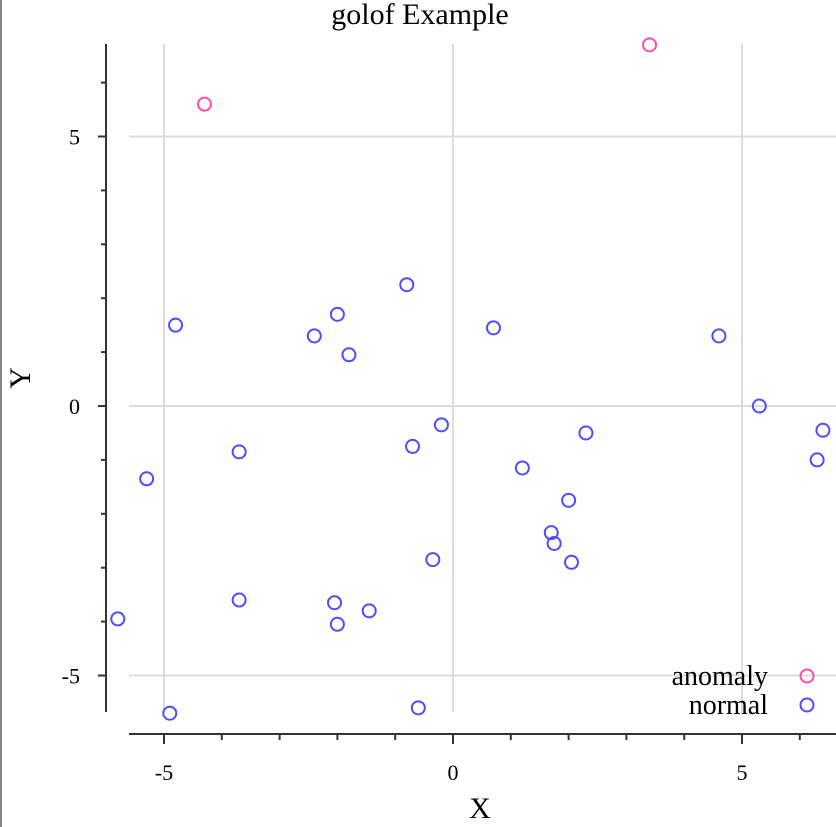 The height and width of the screenshot is (827, 836). What do you see at coordinates (71, 676) in the screenshot?
I see `y-tick-label: -5` at bounding box center [71, 676].